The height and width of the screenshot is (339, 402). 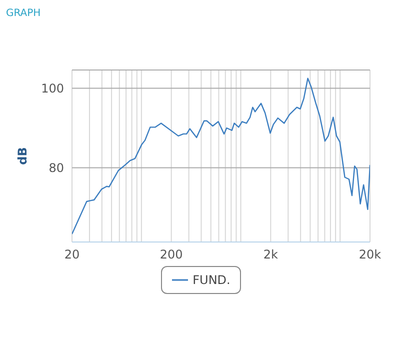 What do you see at coordinates (23, 13) in the screenshot?
I see `chart-title: GRAPH` at bounding box center [23, 13].